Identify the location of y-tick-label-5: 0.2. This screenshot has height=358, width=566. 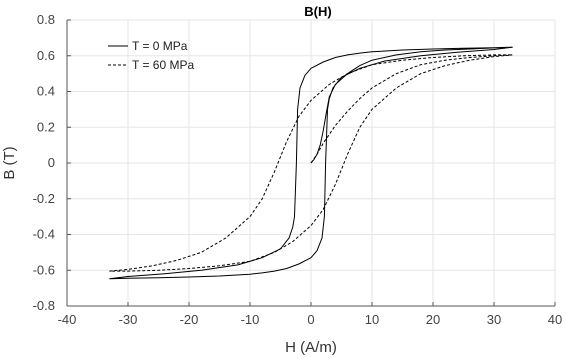
(46, 126).